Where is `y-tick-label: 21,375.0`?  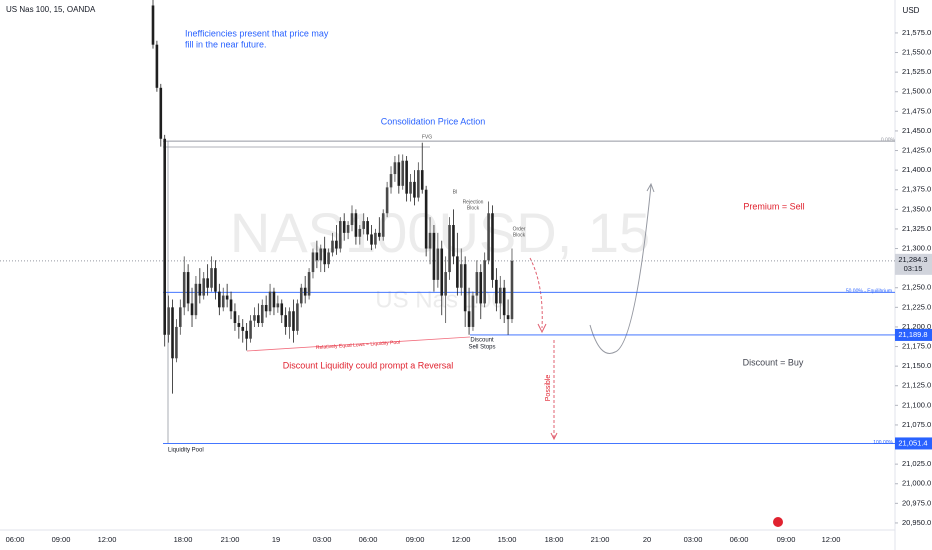
y-tick-label: 21,375.0 is located at coordinates (916, 189).